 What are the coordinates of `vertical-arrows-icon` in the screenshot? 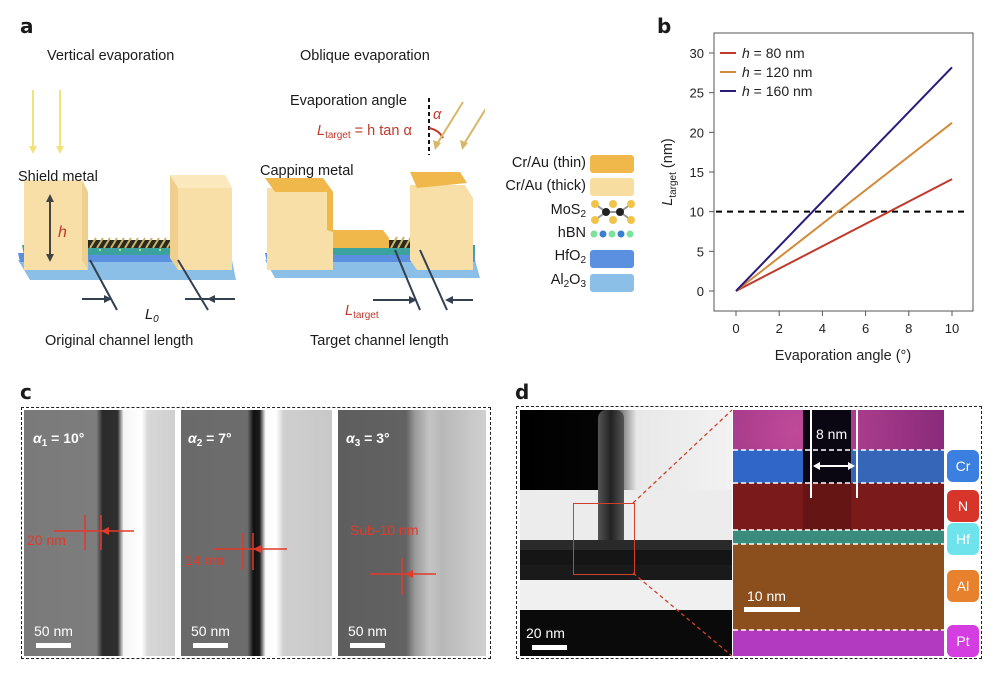 It's located at (46, 122).